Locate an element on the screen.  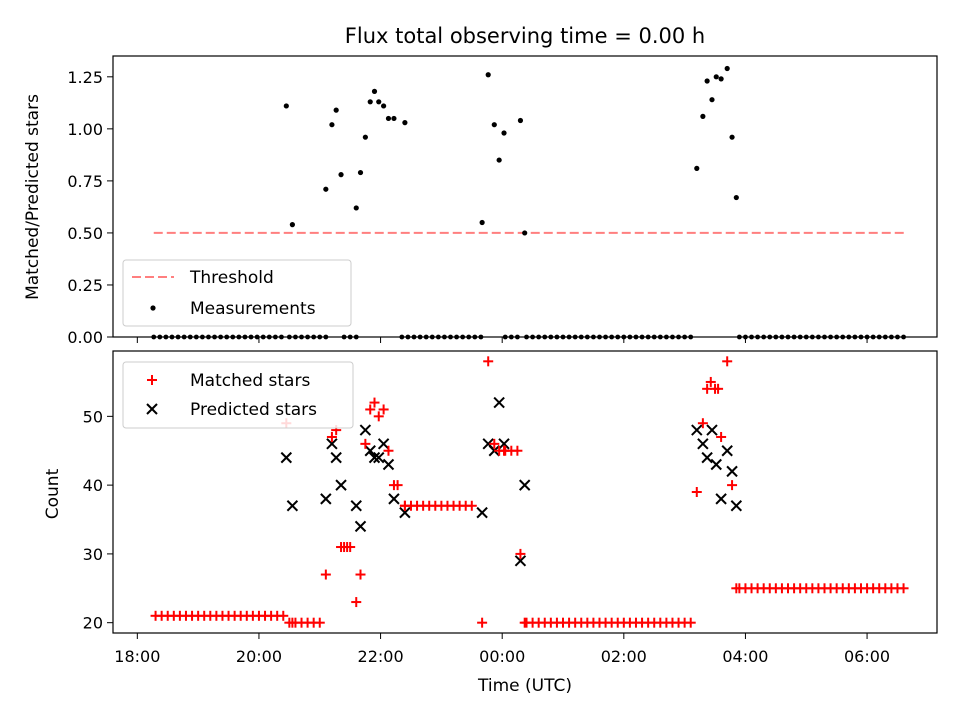
top-legend-box is located at coordinates (237, 293).